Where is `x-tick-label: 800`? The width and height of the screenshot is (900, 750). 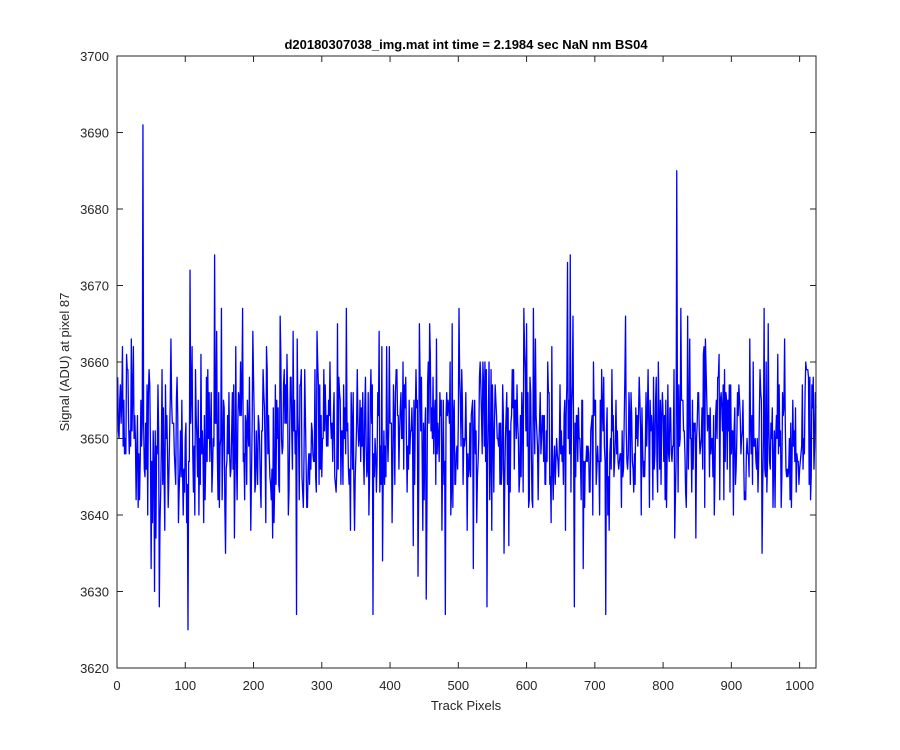 x-tick-label: 800 is located at coordinates (663, 685).